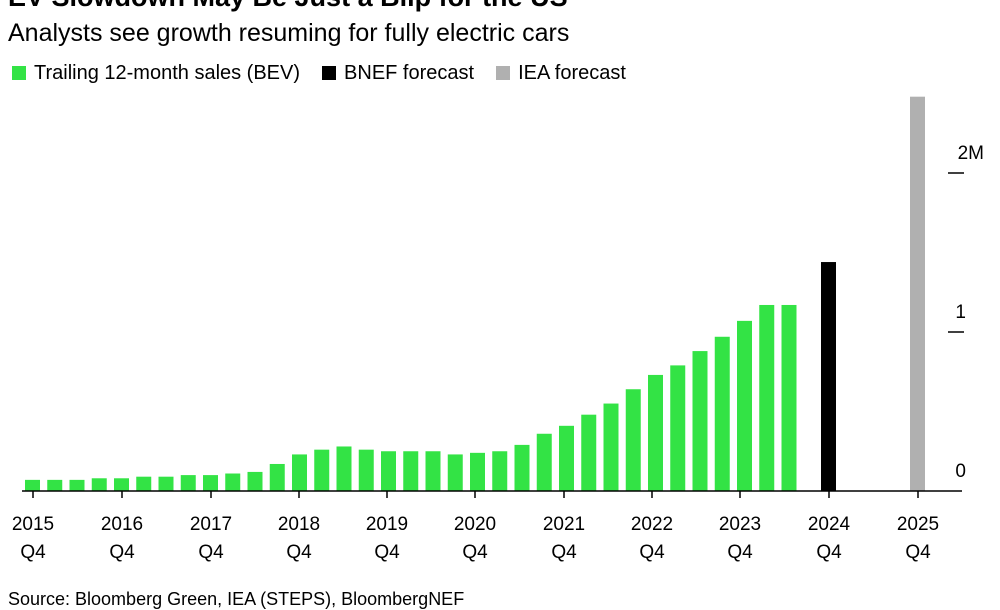  I want to click on y-tick-label-1: 1, so click(960, 312).